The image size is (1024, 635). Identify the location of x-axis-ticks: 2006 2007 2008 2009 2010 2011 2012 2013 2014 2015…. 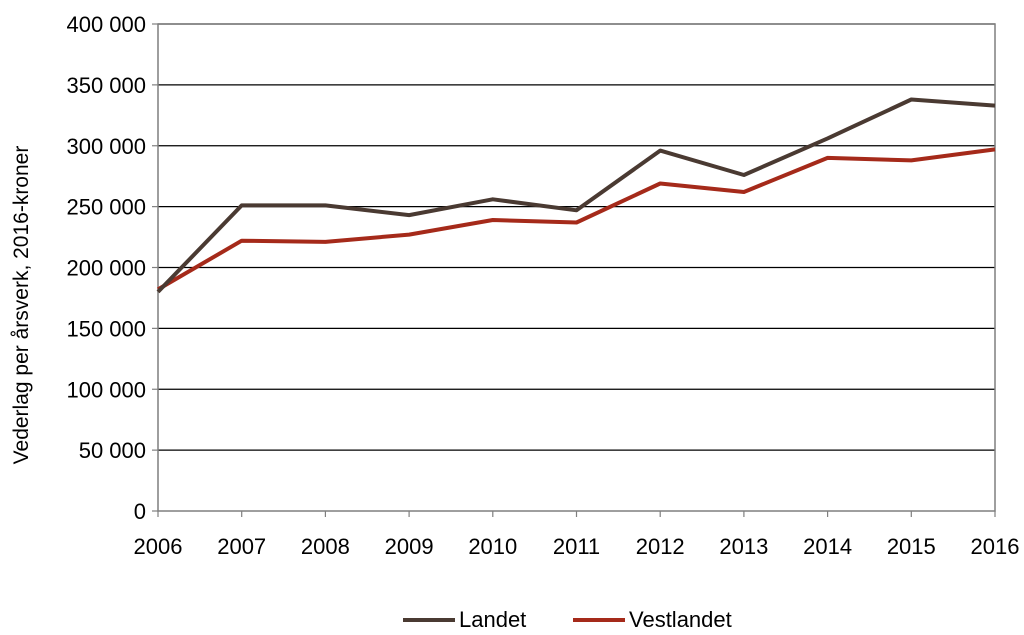
(577, 535).